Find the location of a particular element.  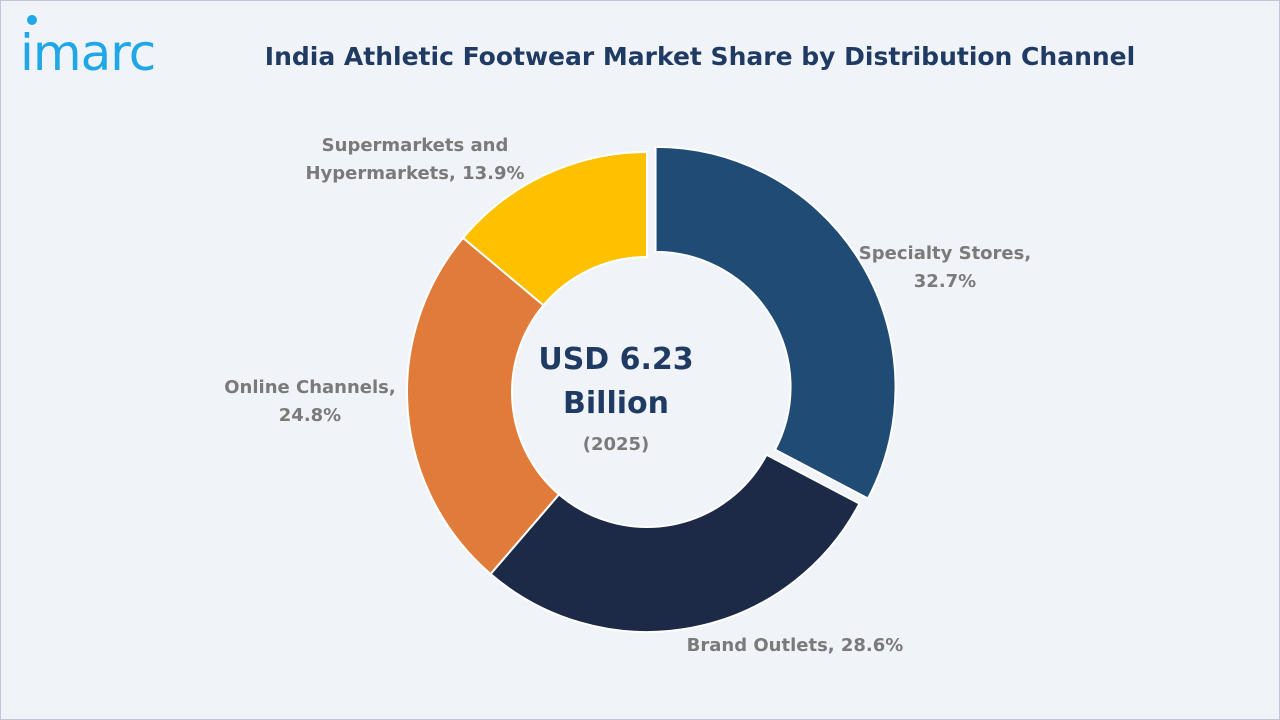

logo-text: imarc is located at coordinates (88, 53).